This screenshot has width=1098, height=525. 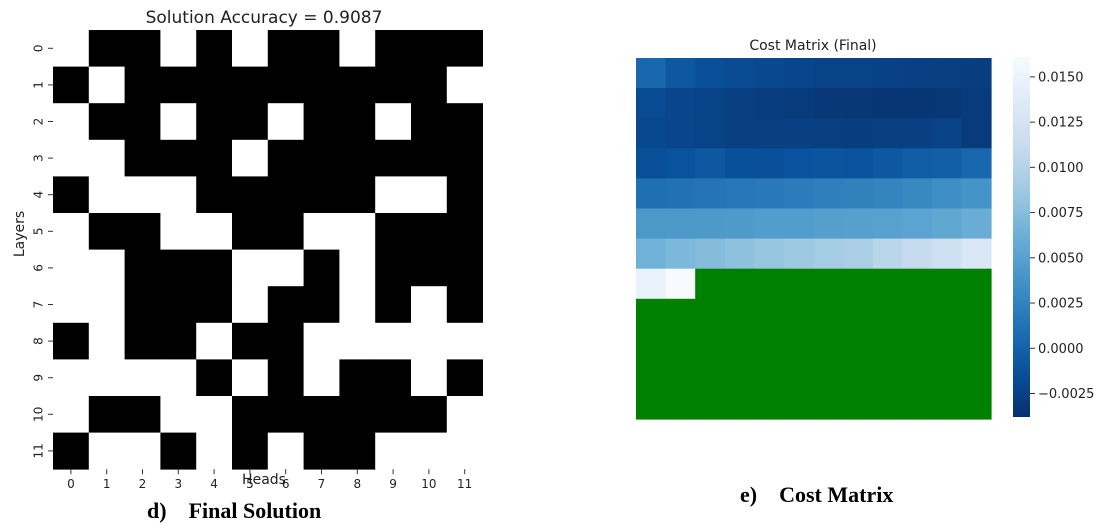 I want to click on solution-y-tick-label: 9, so click(x=39, y=378).